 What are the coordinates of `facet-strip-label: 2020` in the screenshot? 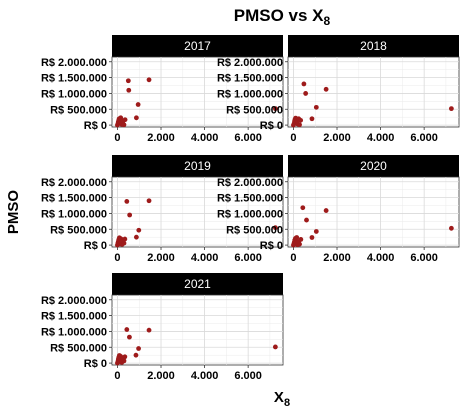 It's located at (373, 166).